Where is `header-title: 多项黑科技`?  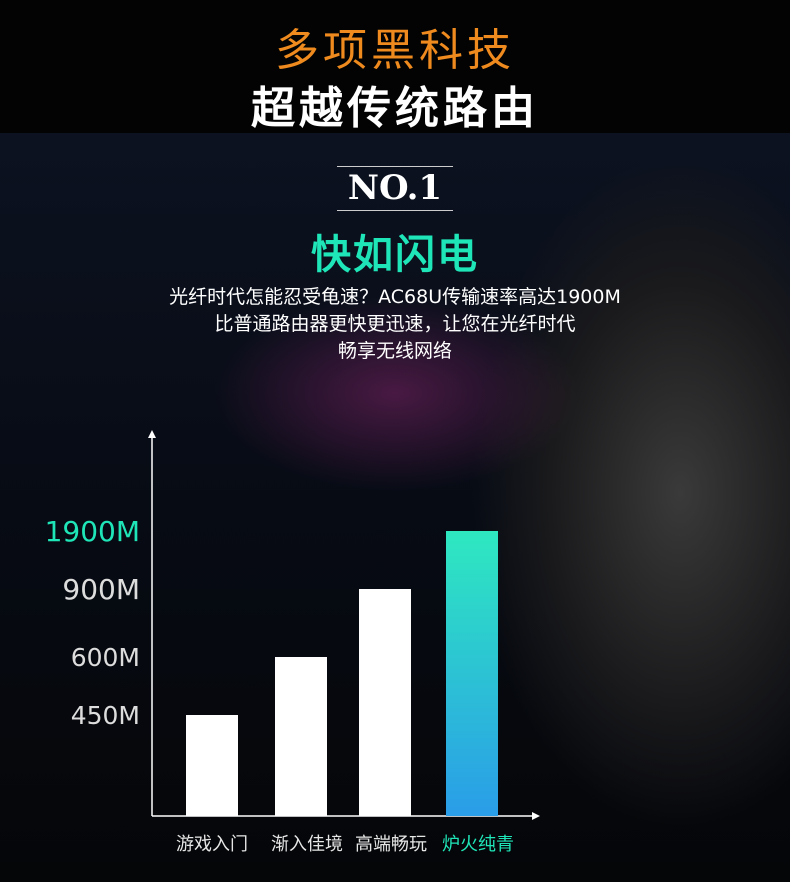
header-title: 多项黑科技 is located at coordinates (395, 50).